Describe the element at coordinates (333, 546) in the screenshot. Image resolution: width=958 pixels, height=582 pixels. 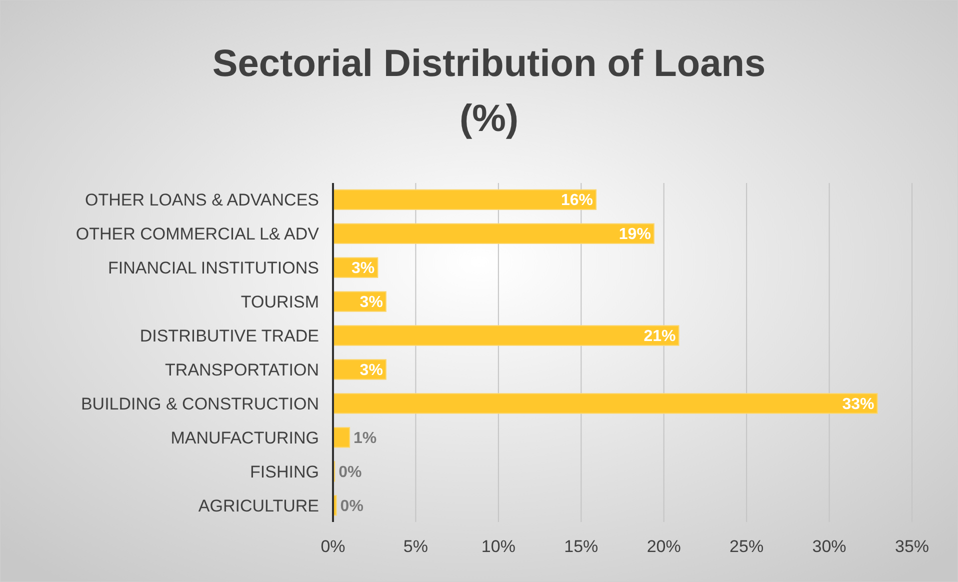
I see `x-tick-label: 0%` at that location.